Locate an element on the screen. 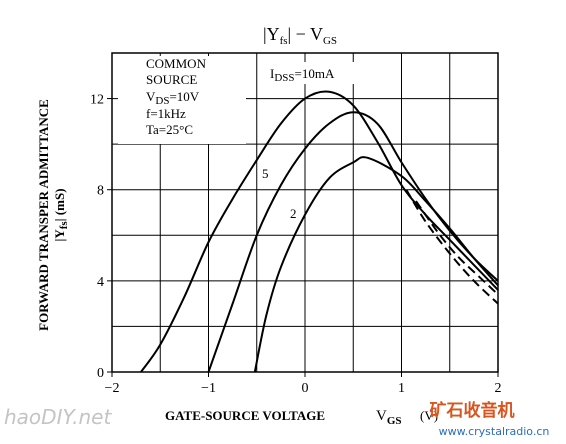  condition: VDS=10V is located at coordinates (173, 98).